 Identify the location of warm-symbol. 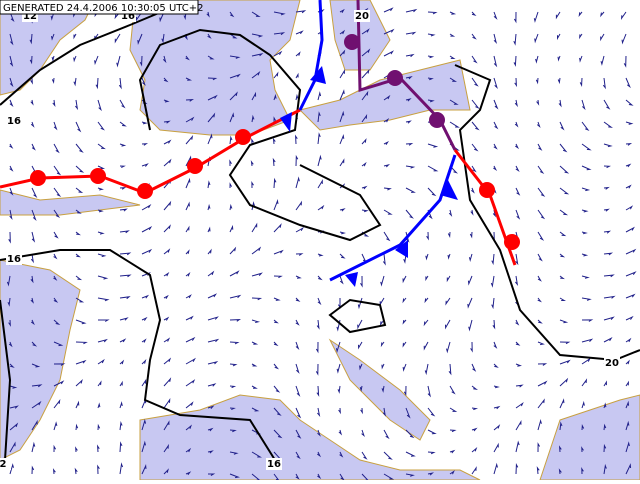
(195, 166).